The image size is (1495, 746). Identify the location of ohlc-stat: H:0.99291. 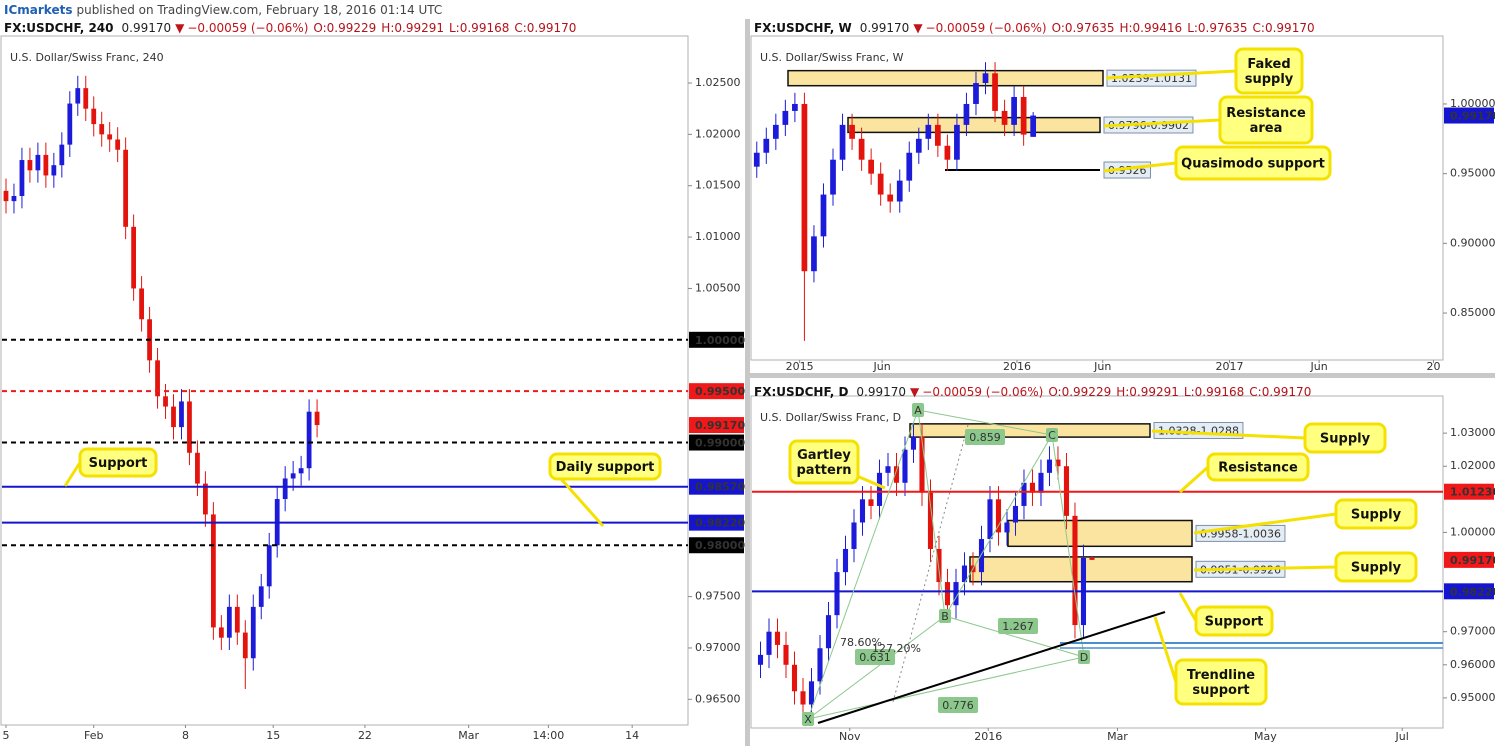
(412, 28).